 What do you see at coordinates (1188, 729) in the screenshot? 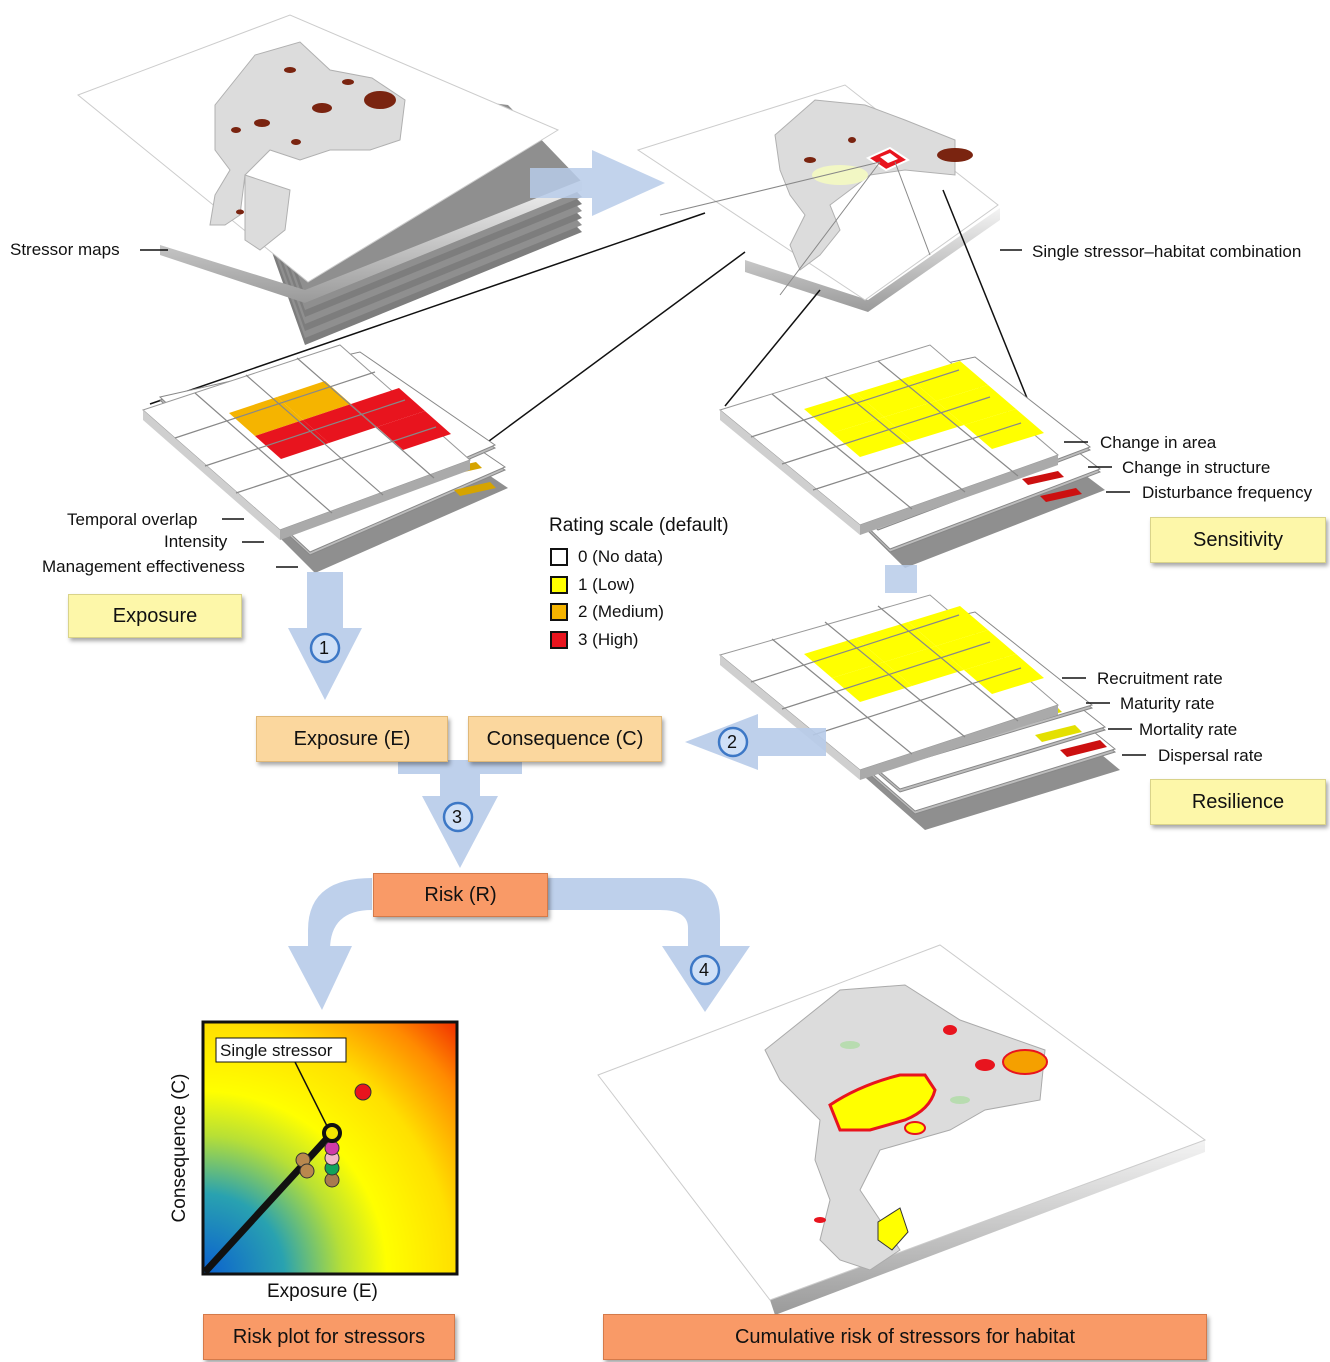
I see `label-mortality-rate: Mortality rate` at bounding box center [1188, 729].